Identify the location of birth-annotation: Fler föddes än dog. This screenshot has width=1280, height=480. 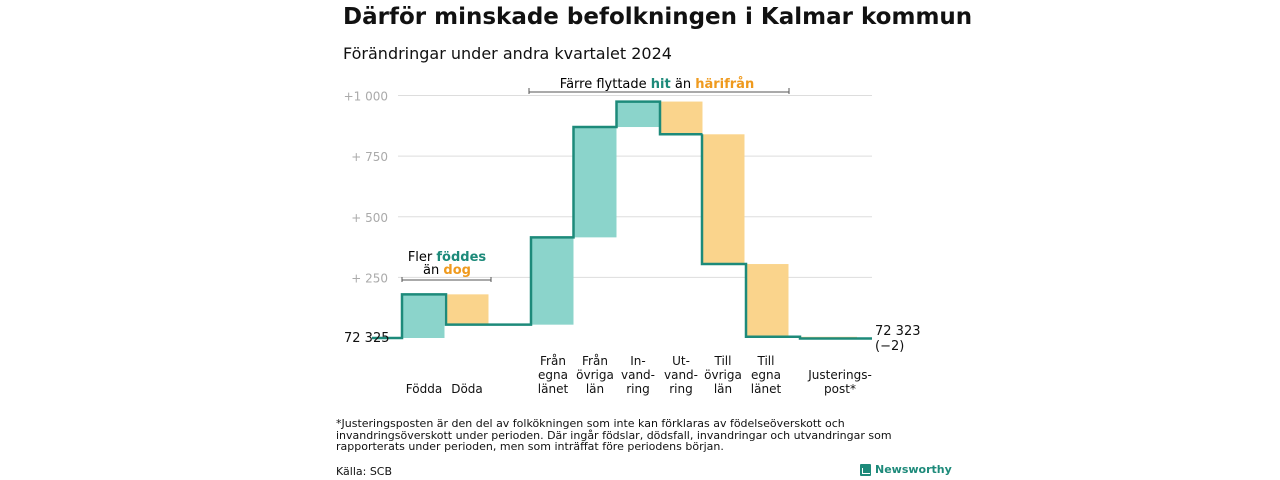
(446, 266).